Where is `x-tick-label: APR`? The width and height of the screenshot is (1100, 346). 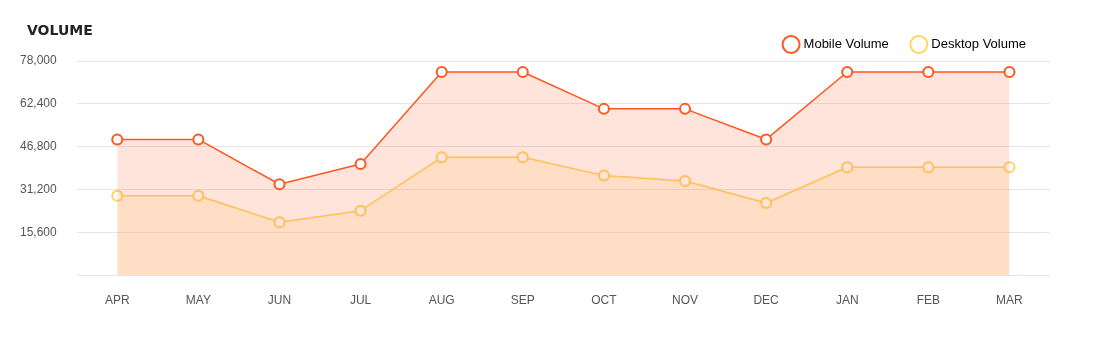
x-tick-label: APR is located at coordinates (117, 300).